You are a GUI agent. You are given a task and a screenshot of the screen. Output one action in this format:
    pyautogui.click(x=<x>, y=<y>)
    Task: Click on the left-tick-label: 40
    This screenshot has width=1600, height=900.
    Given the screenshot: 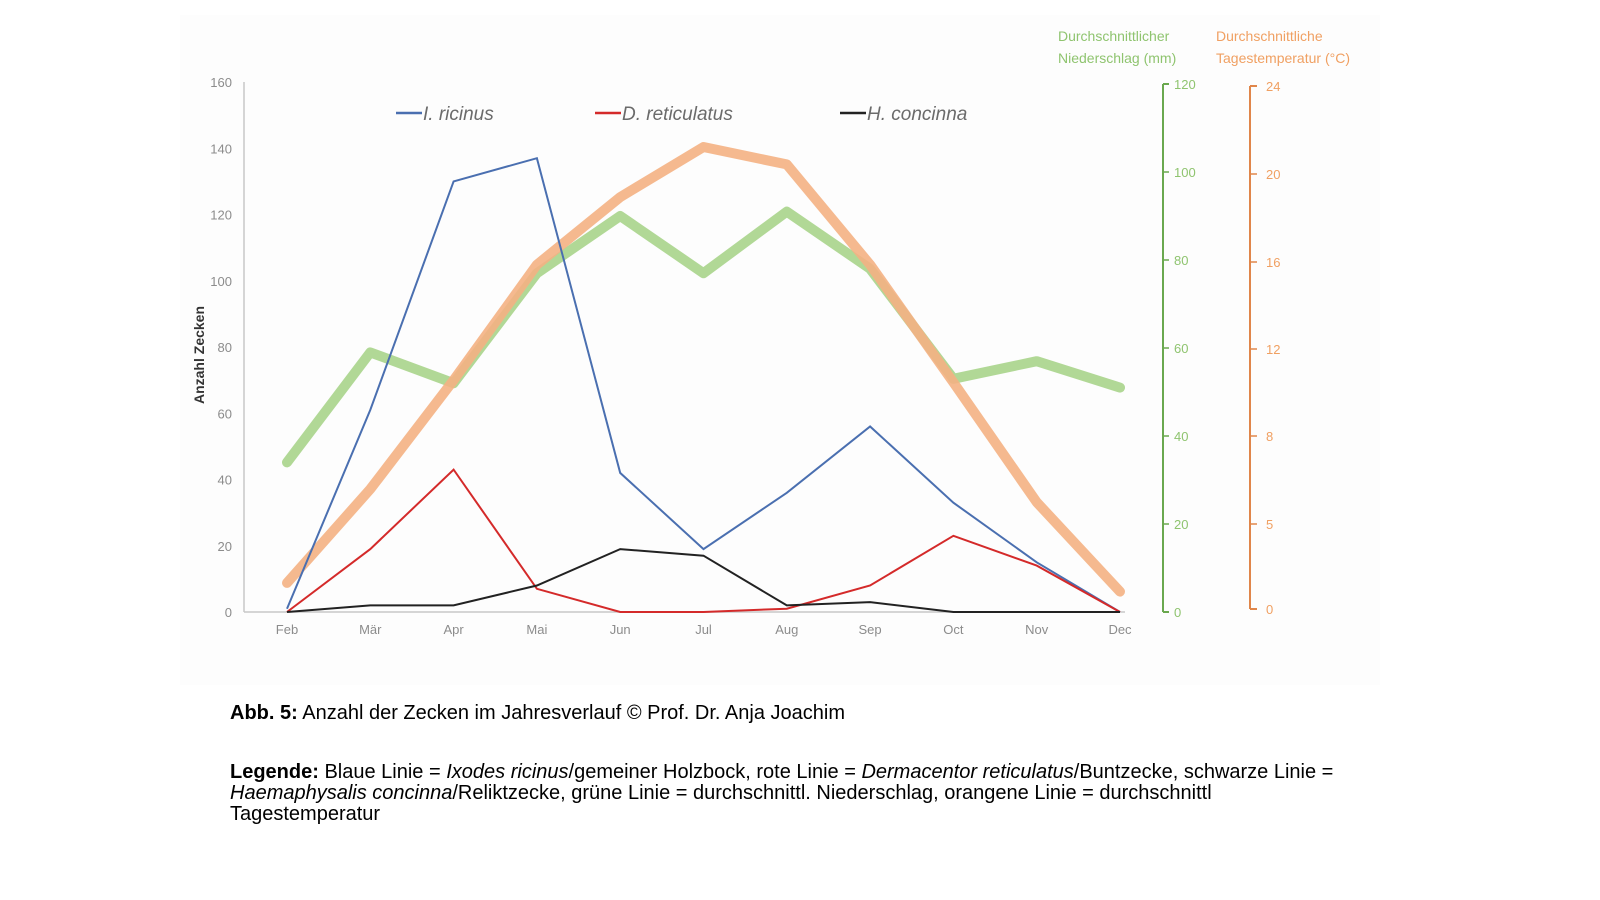 What is the action you would take?
    pyautogui.click(x=225, y=480)
    